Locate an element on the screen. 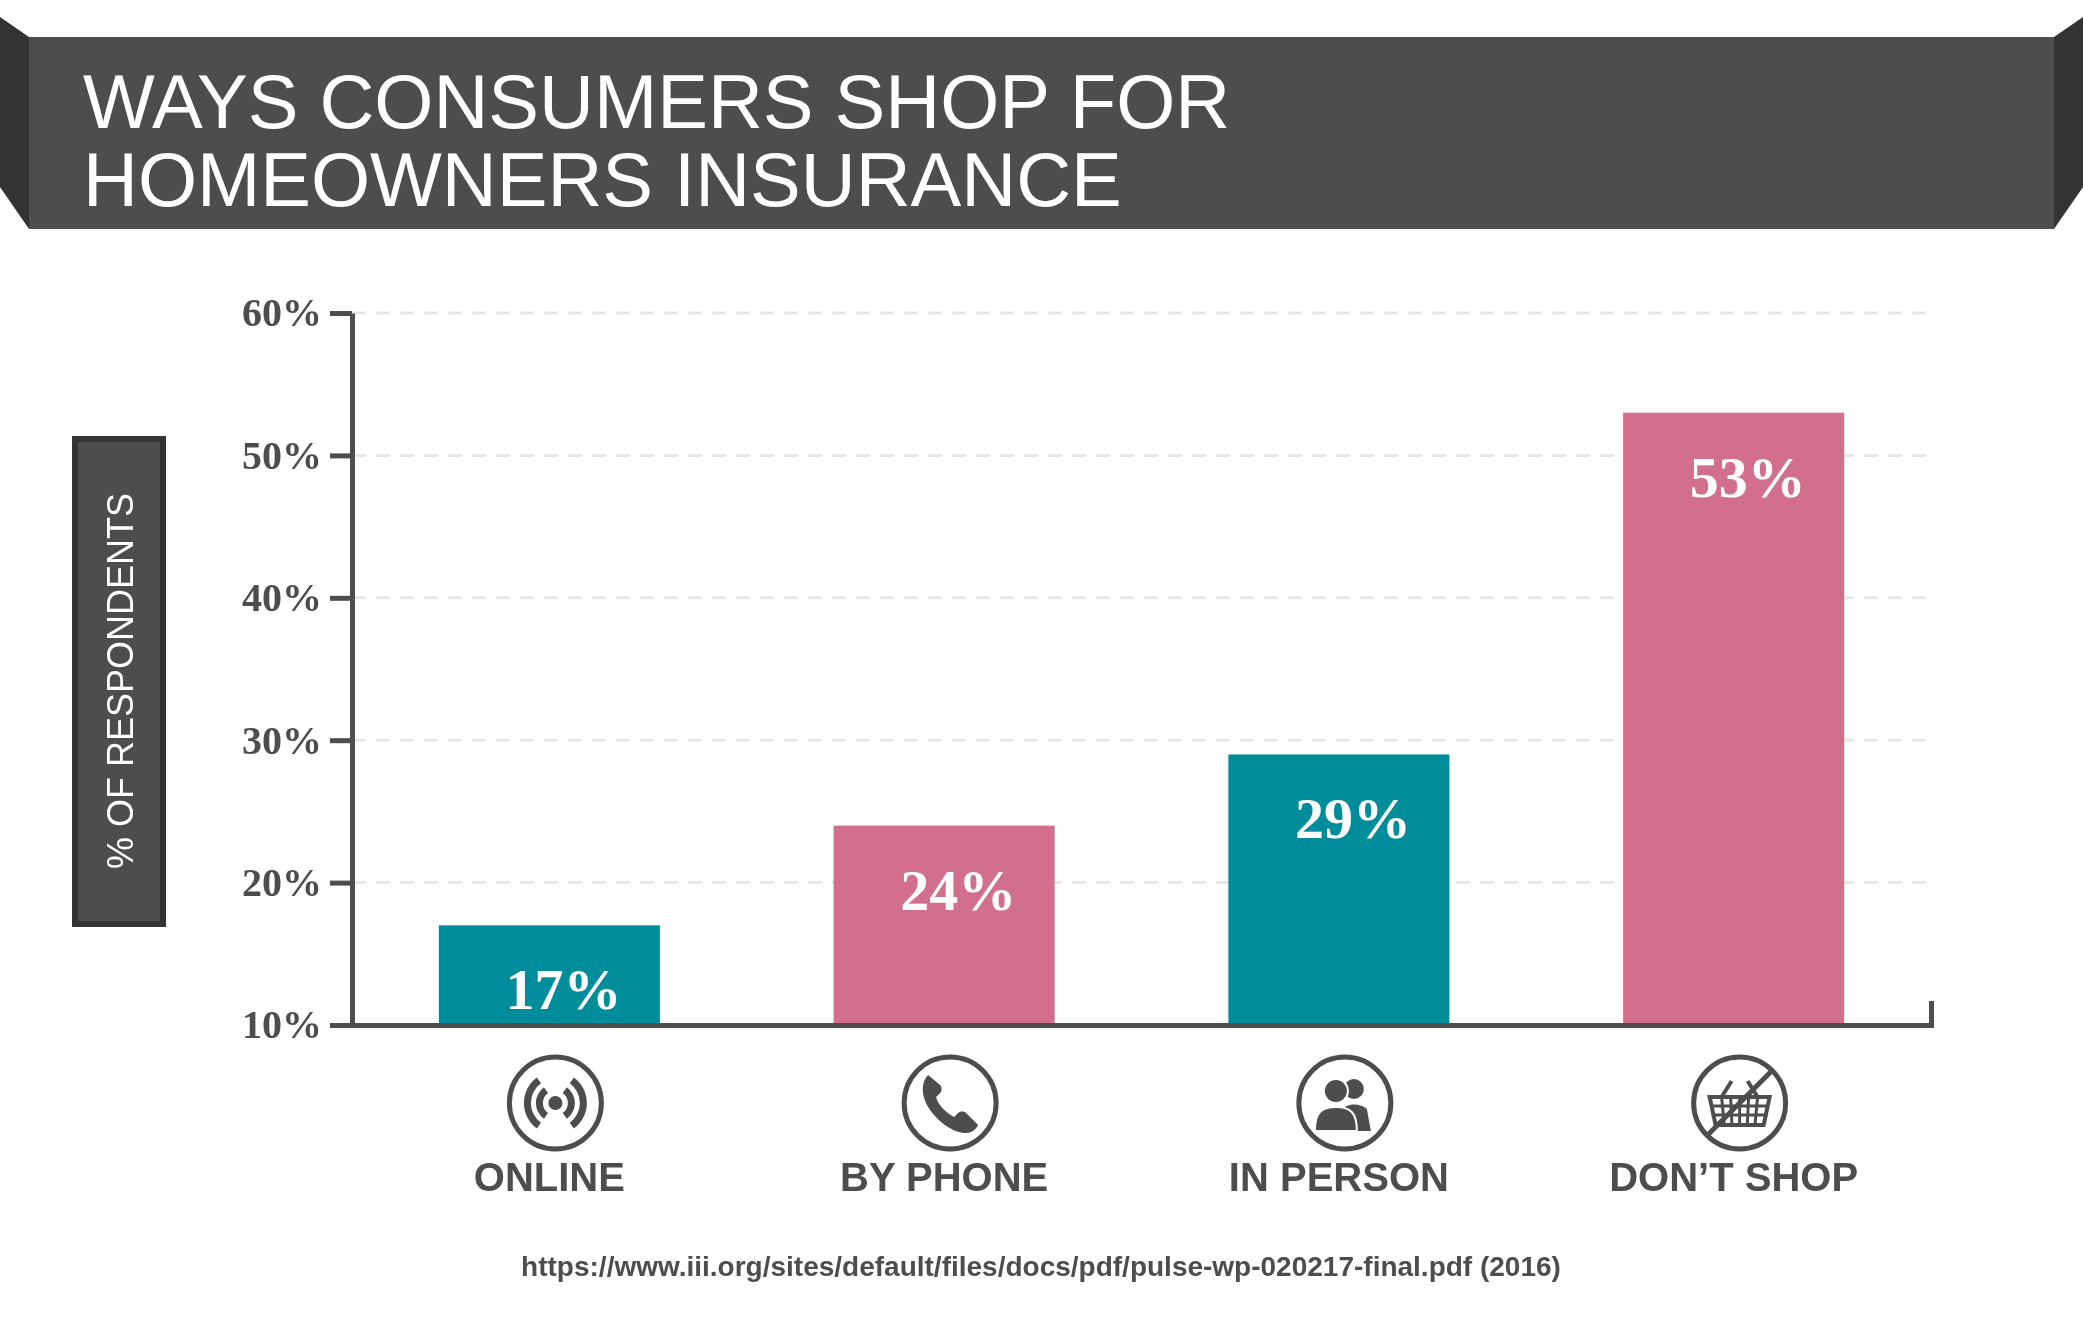 This screenshot has height=1317, width=2083. data-label: 24% is located at coordinates (958, 890).